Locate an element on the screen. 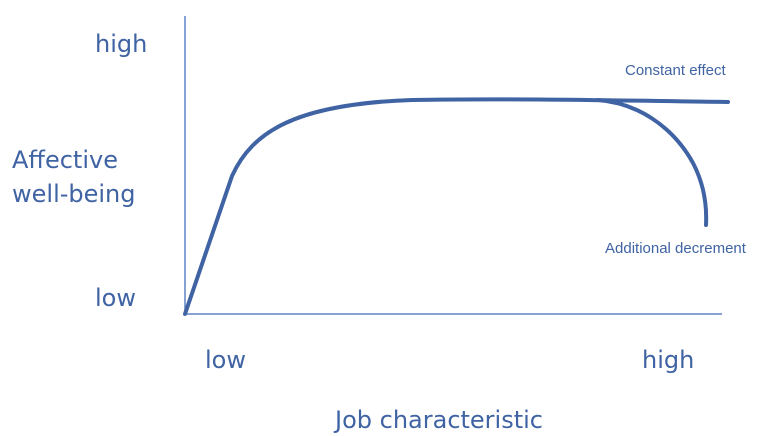 This screenshot has height=436, width=783. y-axis-high-label: high is located at coordinates (121, 44).